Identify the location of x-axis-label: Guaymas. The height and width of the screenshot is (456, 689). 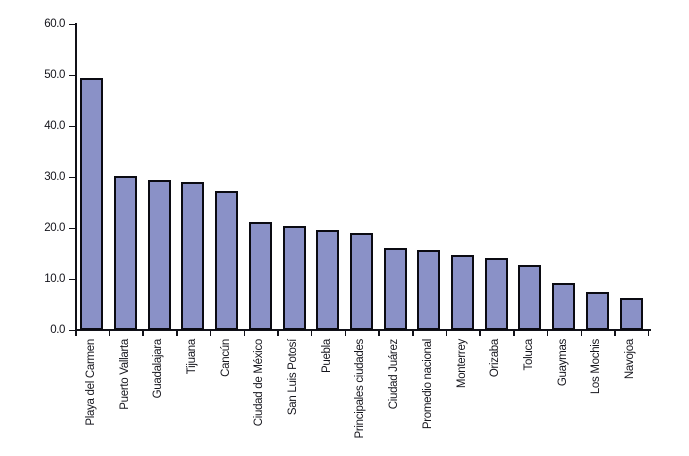
(562, 363).